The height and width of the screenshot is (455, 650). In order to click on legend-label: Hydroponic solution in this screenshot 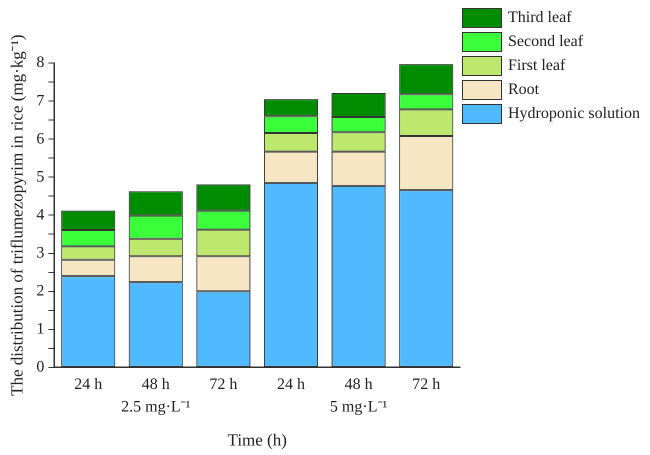, I will do `click(574, 114)`.